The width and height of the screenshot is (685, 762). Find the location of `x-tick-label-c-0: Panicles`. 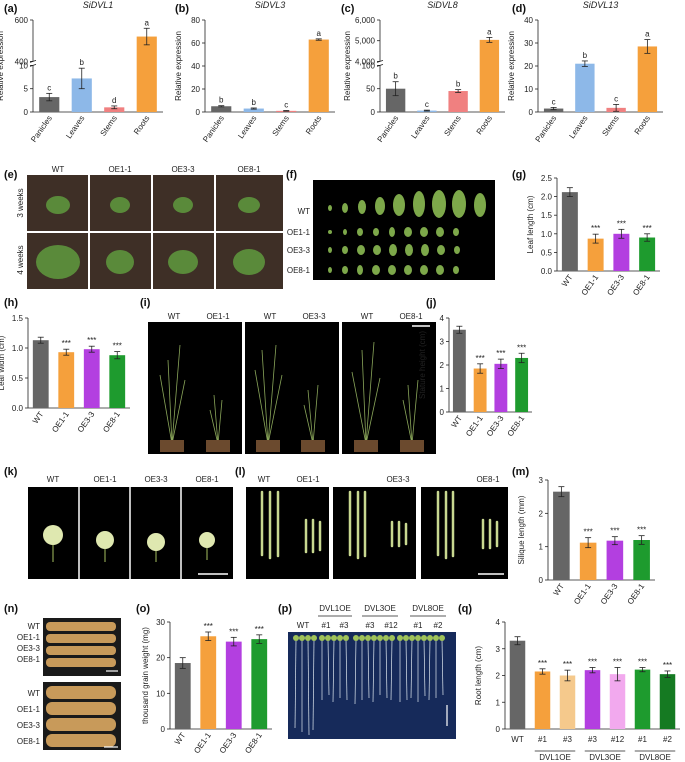

x-tick-label-c-0: Panicles is located at coordinates (388, 129).